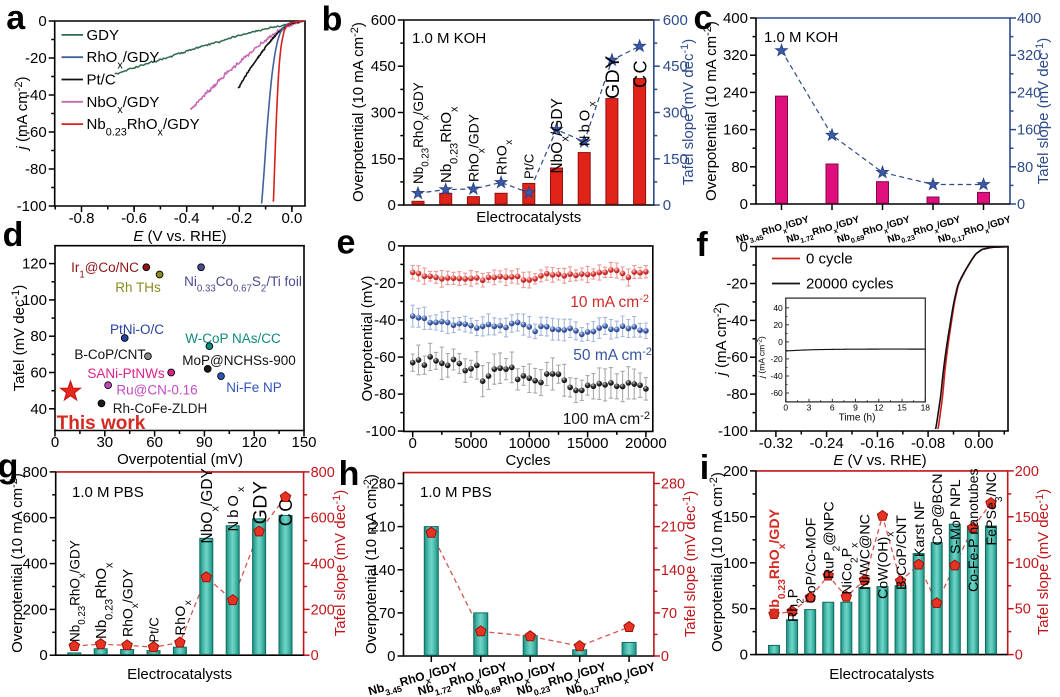 Image resolution: width=1060 pixels, height=697 pixels. I want to click on svg-text: S-MoP NPL, so click(956, 516).